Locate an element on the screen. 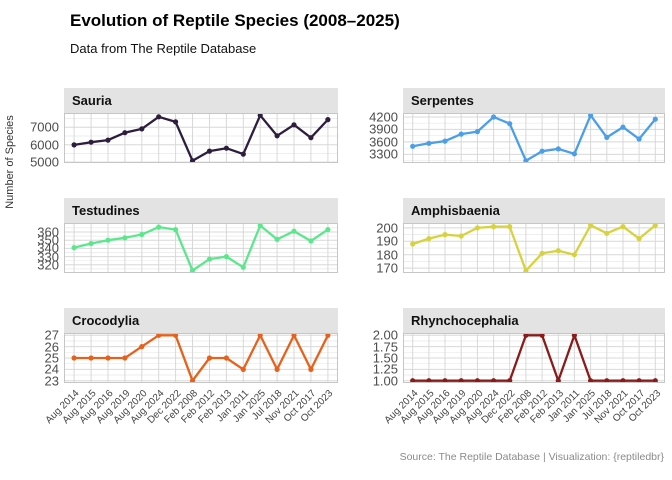 This screenshot has height=480, width=672. facet-strip: Testudines is located at coordinates (201, 210).